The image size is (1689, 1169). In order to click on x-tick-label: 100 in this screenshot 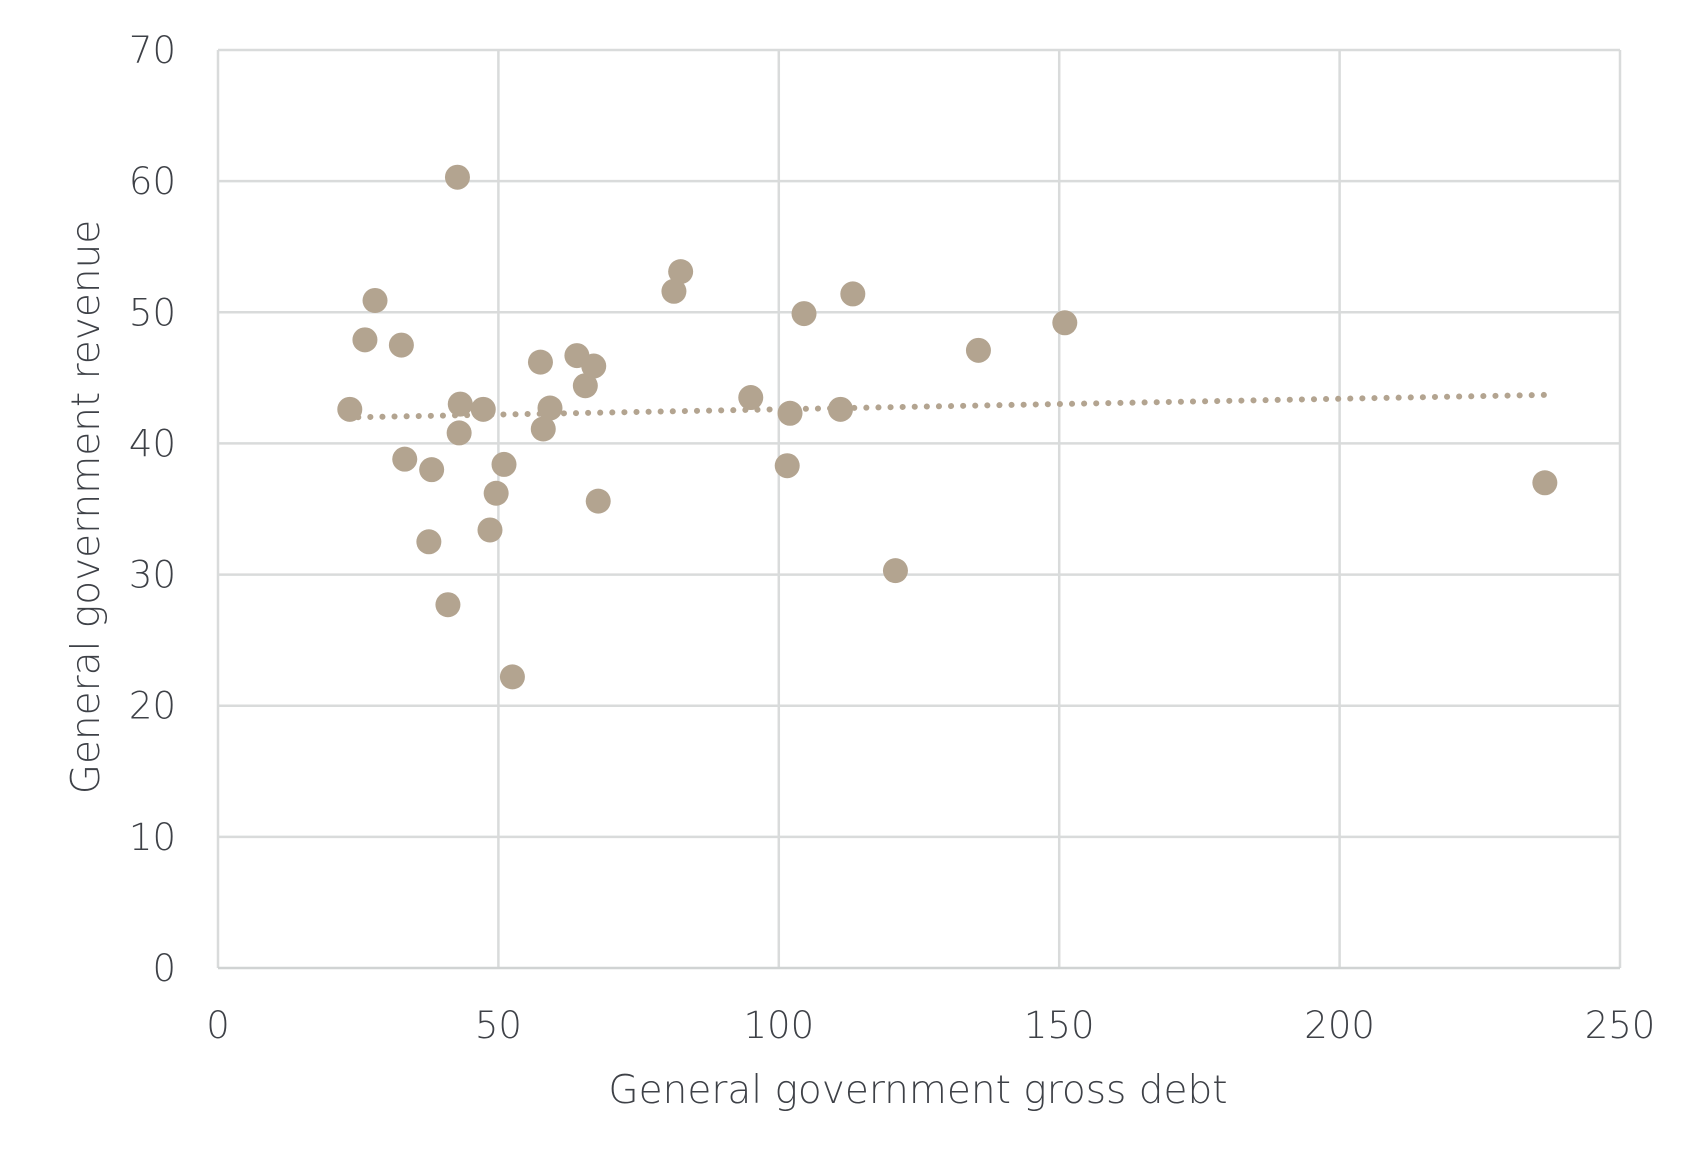, I will do `click(778, 1025)`.